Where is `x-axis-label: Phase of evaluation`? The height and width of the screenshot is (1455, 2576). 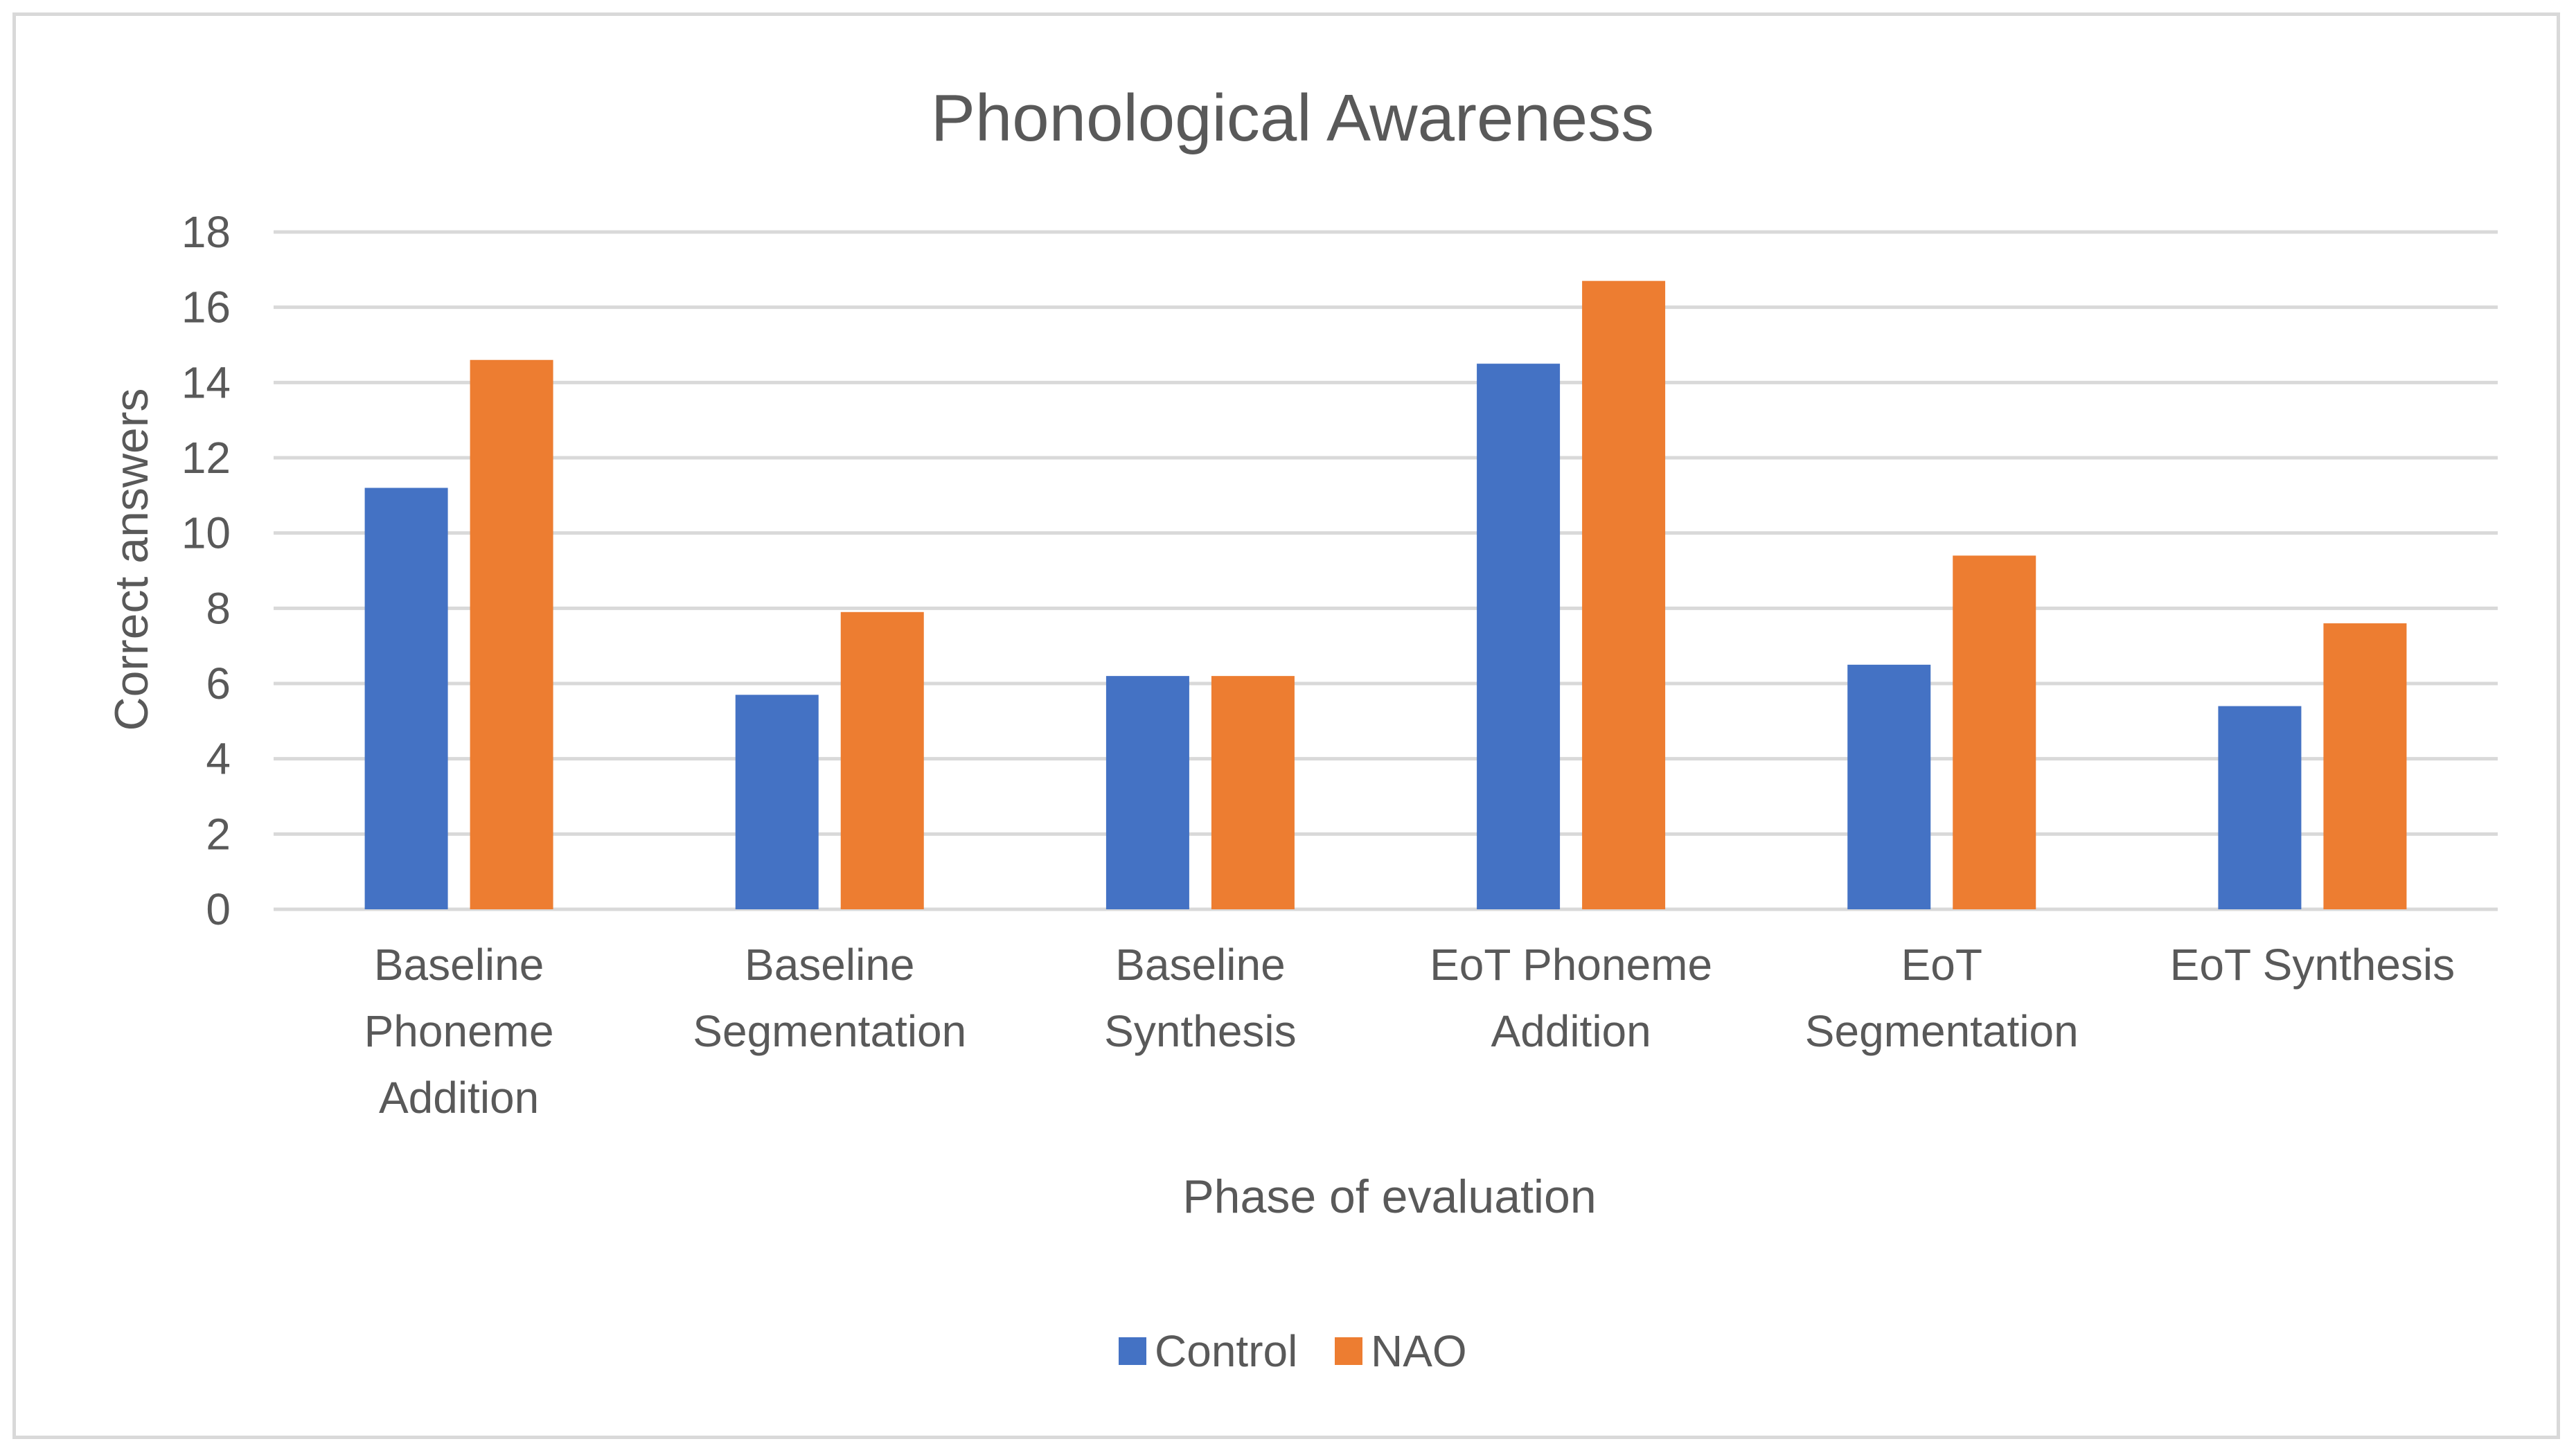 x-axis-label: Phase of evaluation is located at coordinates (1389, 1196).